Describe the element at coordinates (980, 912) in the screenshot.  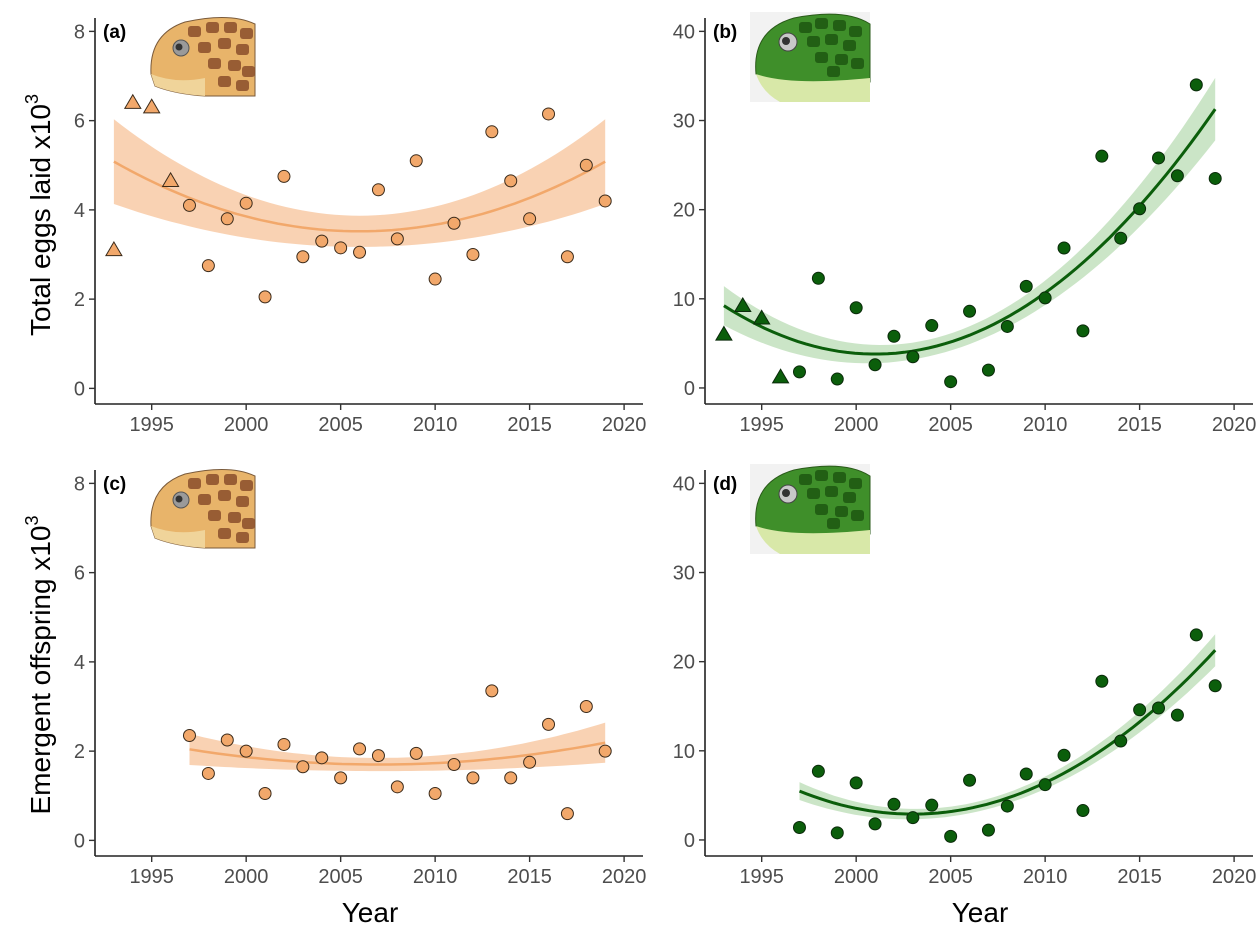
I see `x-axis-title-right: Year` at that location.